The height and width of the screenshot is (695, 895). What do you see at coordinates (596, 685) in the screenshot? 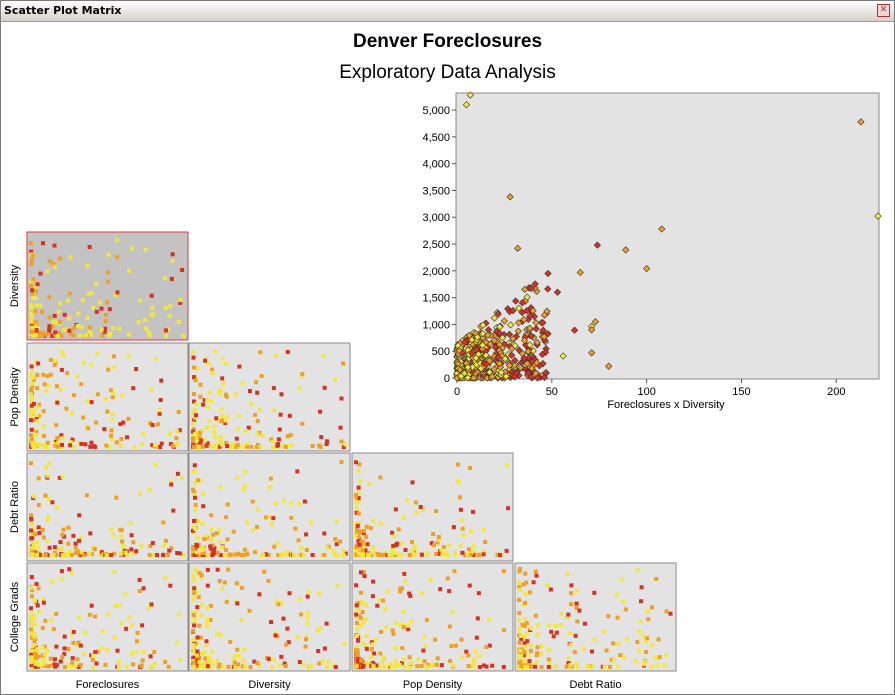
I see `matrix-column-label-debt-ratio: Debt Ratio` at bounding box center [596, 685].